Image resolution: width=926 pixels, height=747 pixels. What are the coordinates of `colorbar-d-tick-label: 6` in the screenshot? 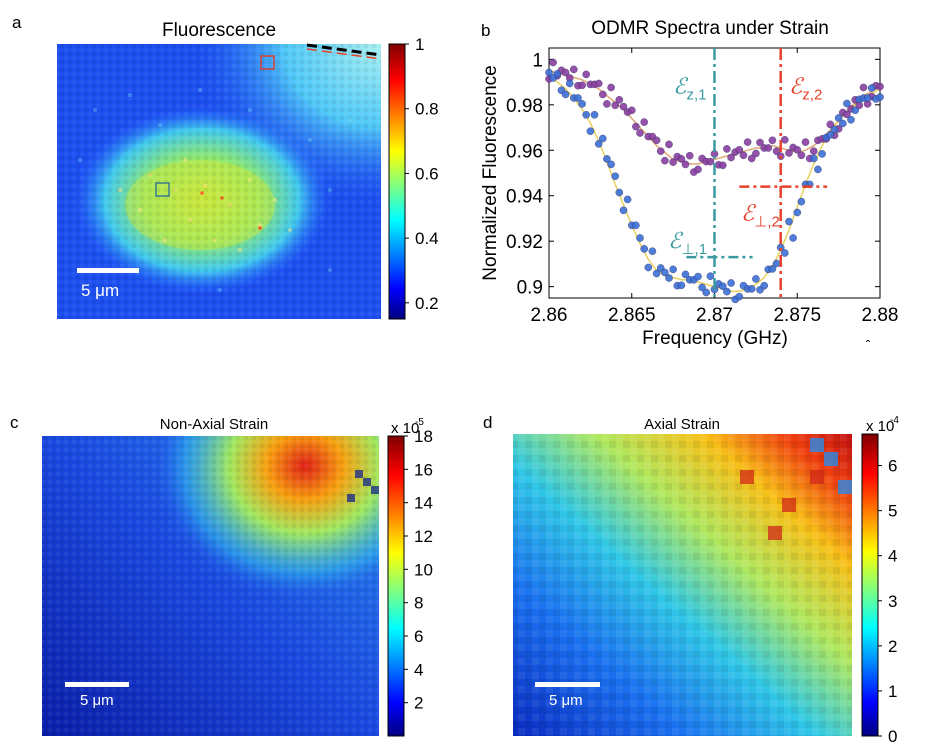 It's located at (892, 466).